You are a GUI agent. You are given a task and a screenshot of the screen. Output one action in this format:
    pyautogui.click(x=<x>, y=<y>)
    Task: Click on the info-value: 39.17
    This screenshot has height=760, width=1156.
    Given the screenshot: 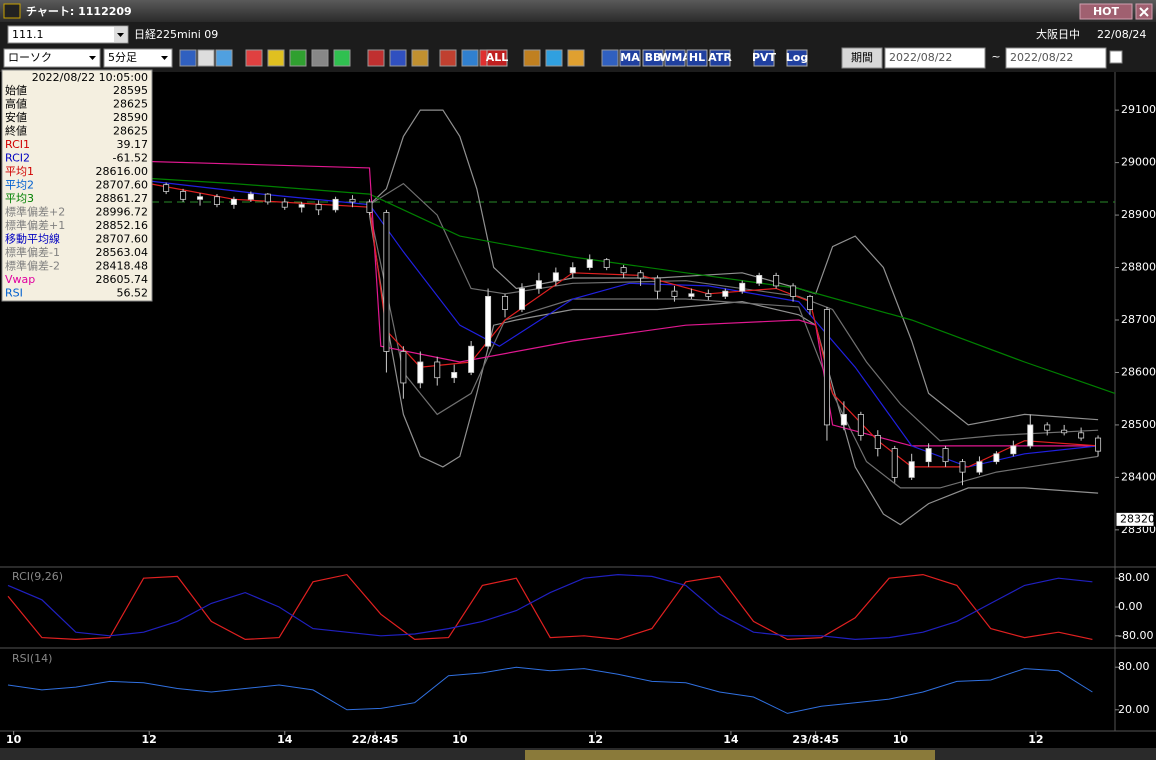 What is the action you would take?
    pyautogui.click(x=133, y=144)
    